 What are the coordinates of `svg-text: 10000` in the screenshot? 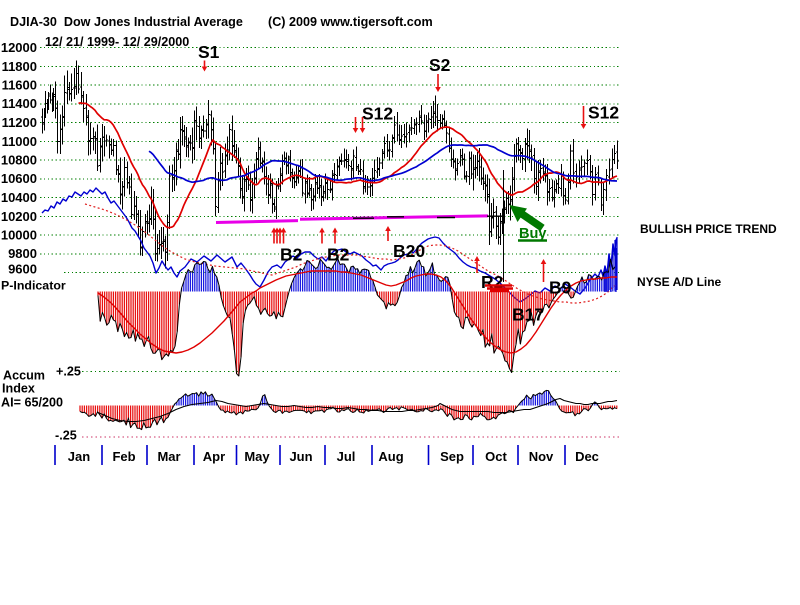 It's located at (19, 235).